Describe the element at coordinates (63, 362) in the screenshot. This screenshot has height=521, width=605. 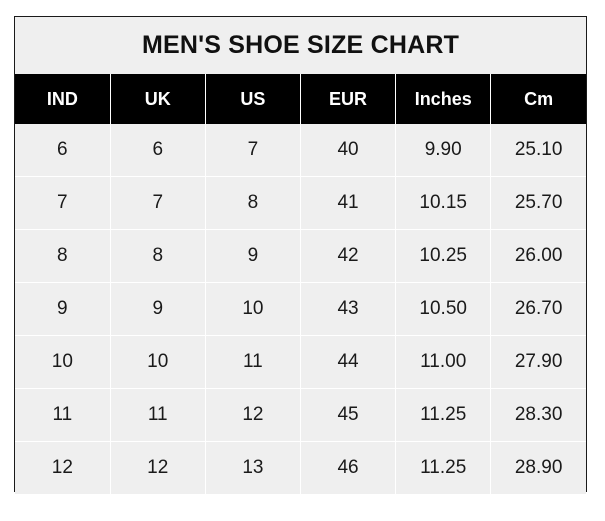
I see `cell-ind: 10` at that location.